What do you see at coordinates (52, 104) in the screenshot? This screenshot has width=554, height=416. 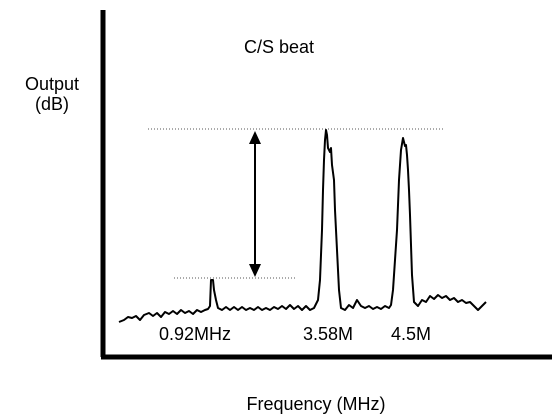 I see `y-axis-label-line2: (dB)` at bounding box center [52, 104].